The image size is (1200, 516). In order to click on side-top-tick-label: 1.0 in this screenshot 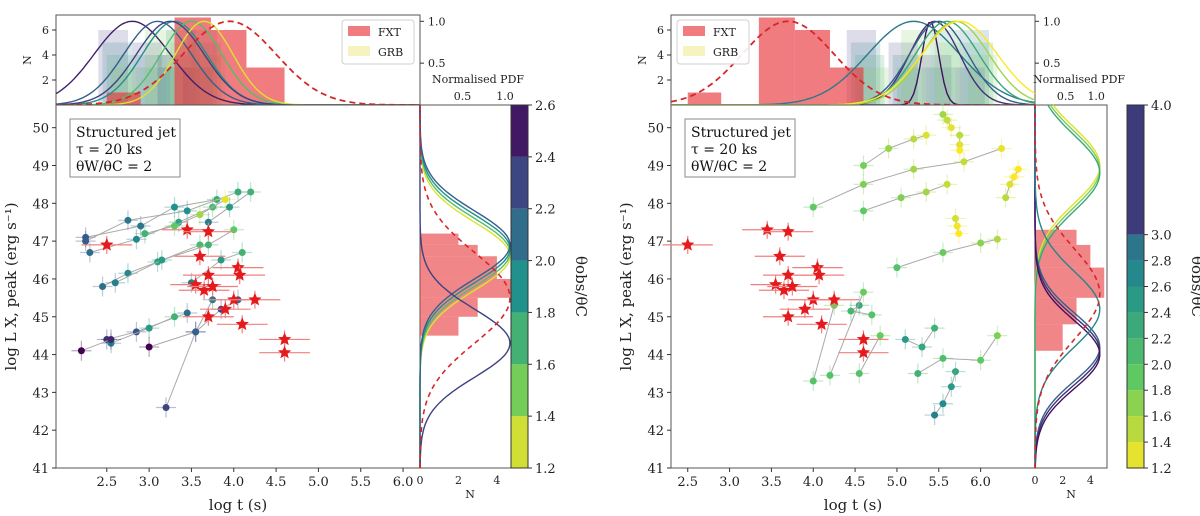, I will do `click(505, 96)`.